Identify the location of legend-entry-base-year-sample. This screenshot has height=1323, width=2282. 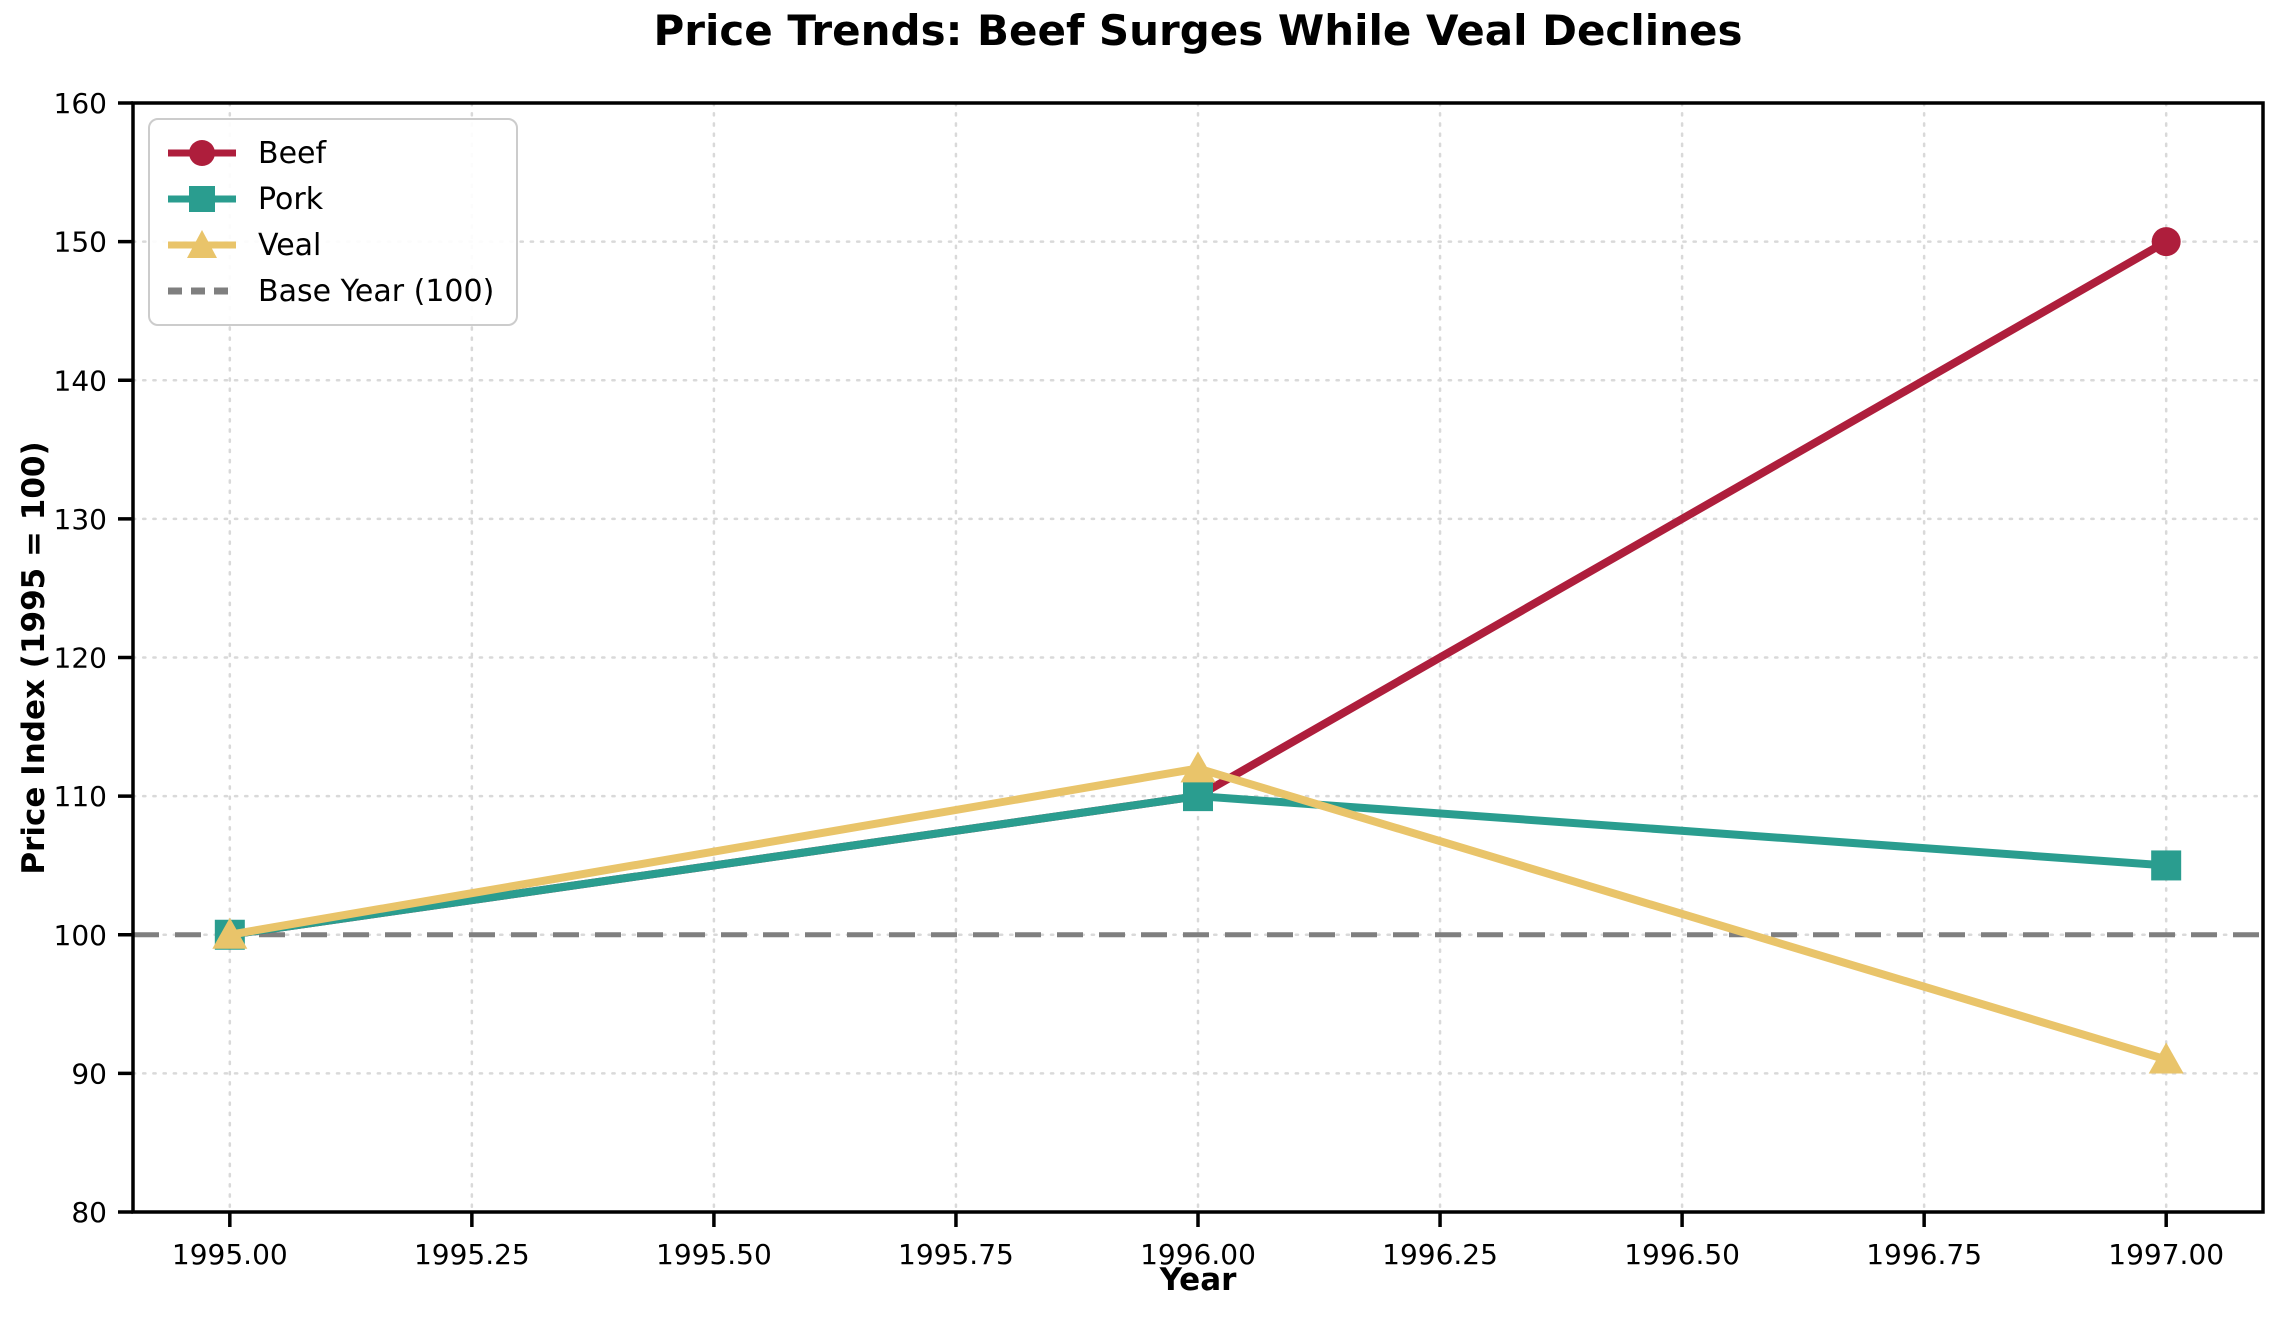
(202, 291).